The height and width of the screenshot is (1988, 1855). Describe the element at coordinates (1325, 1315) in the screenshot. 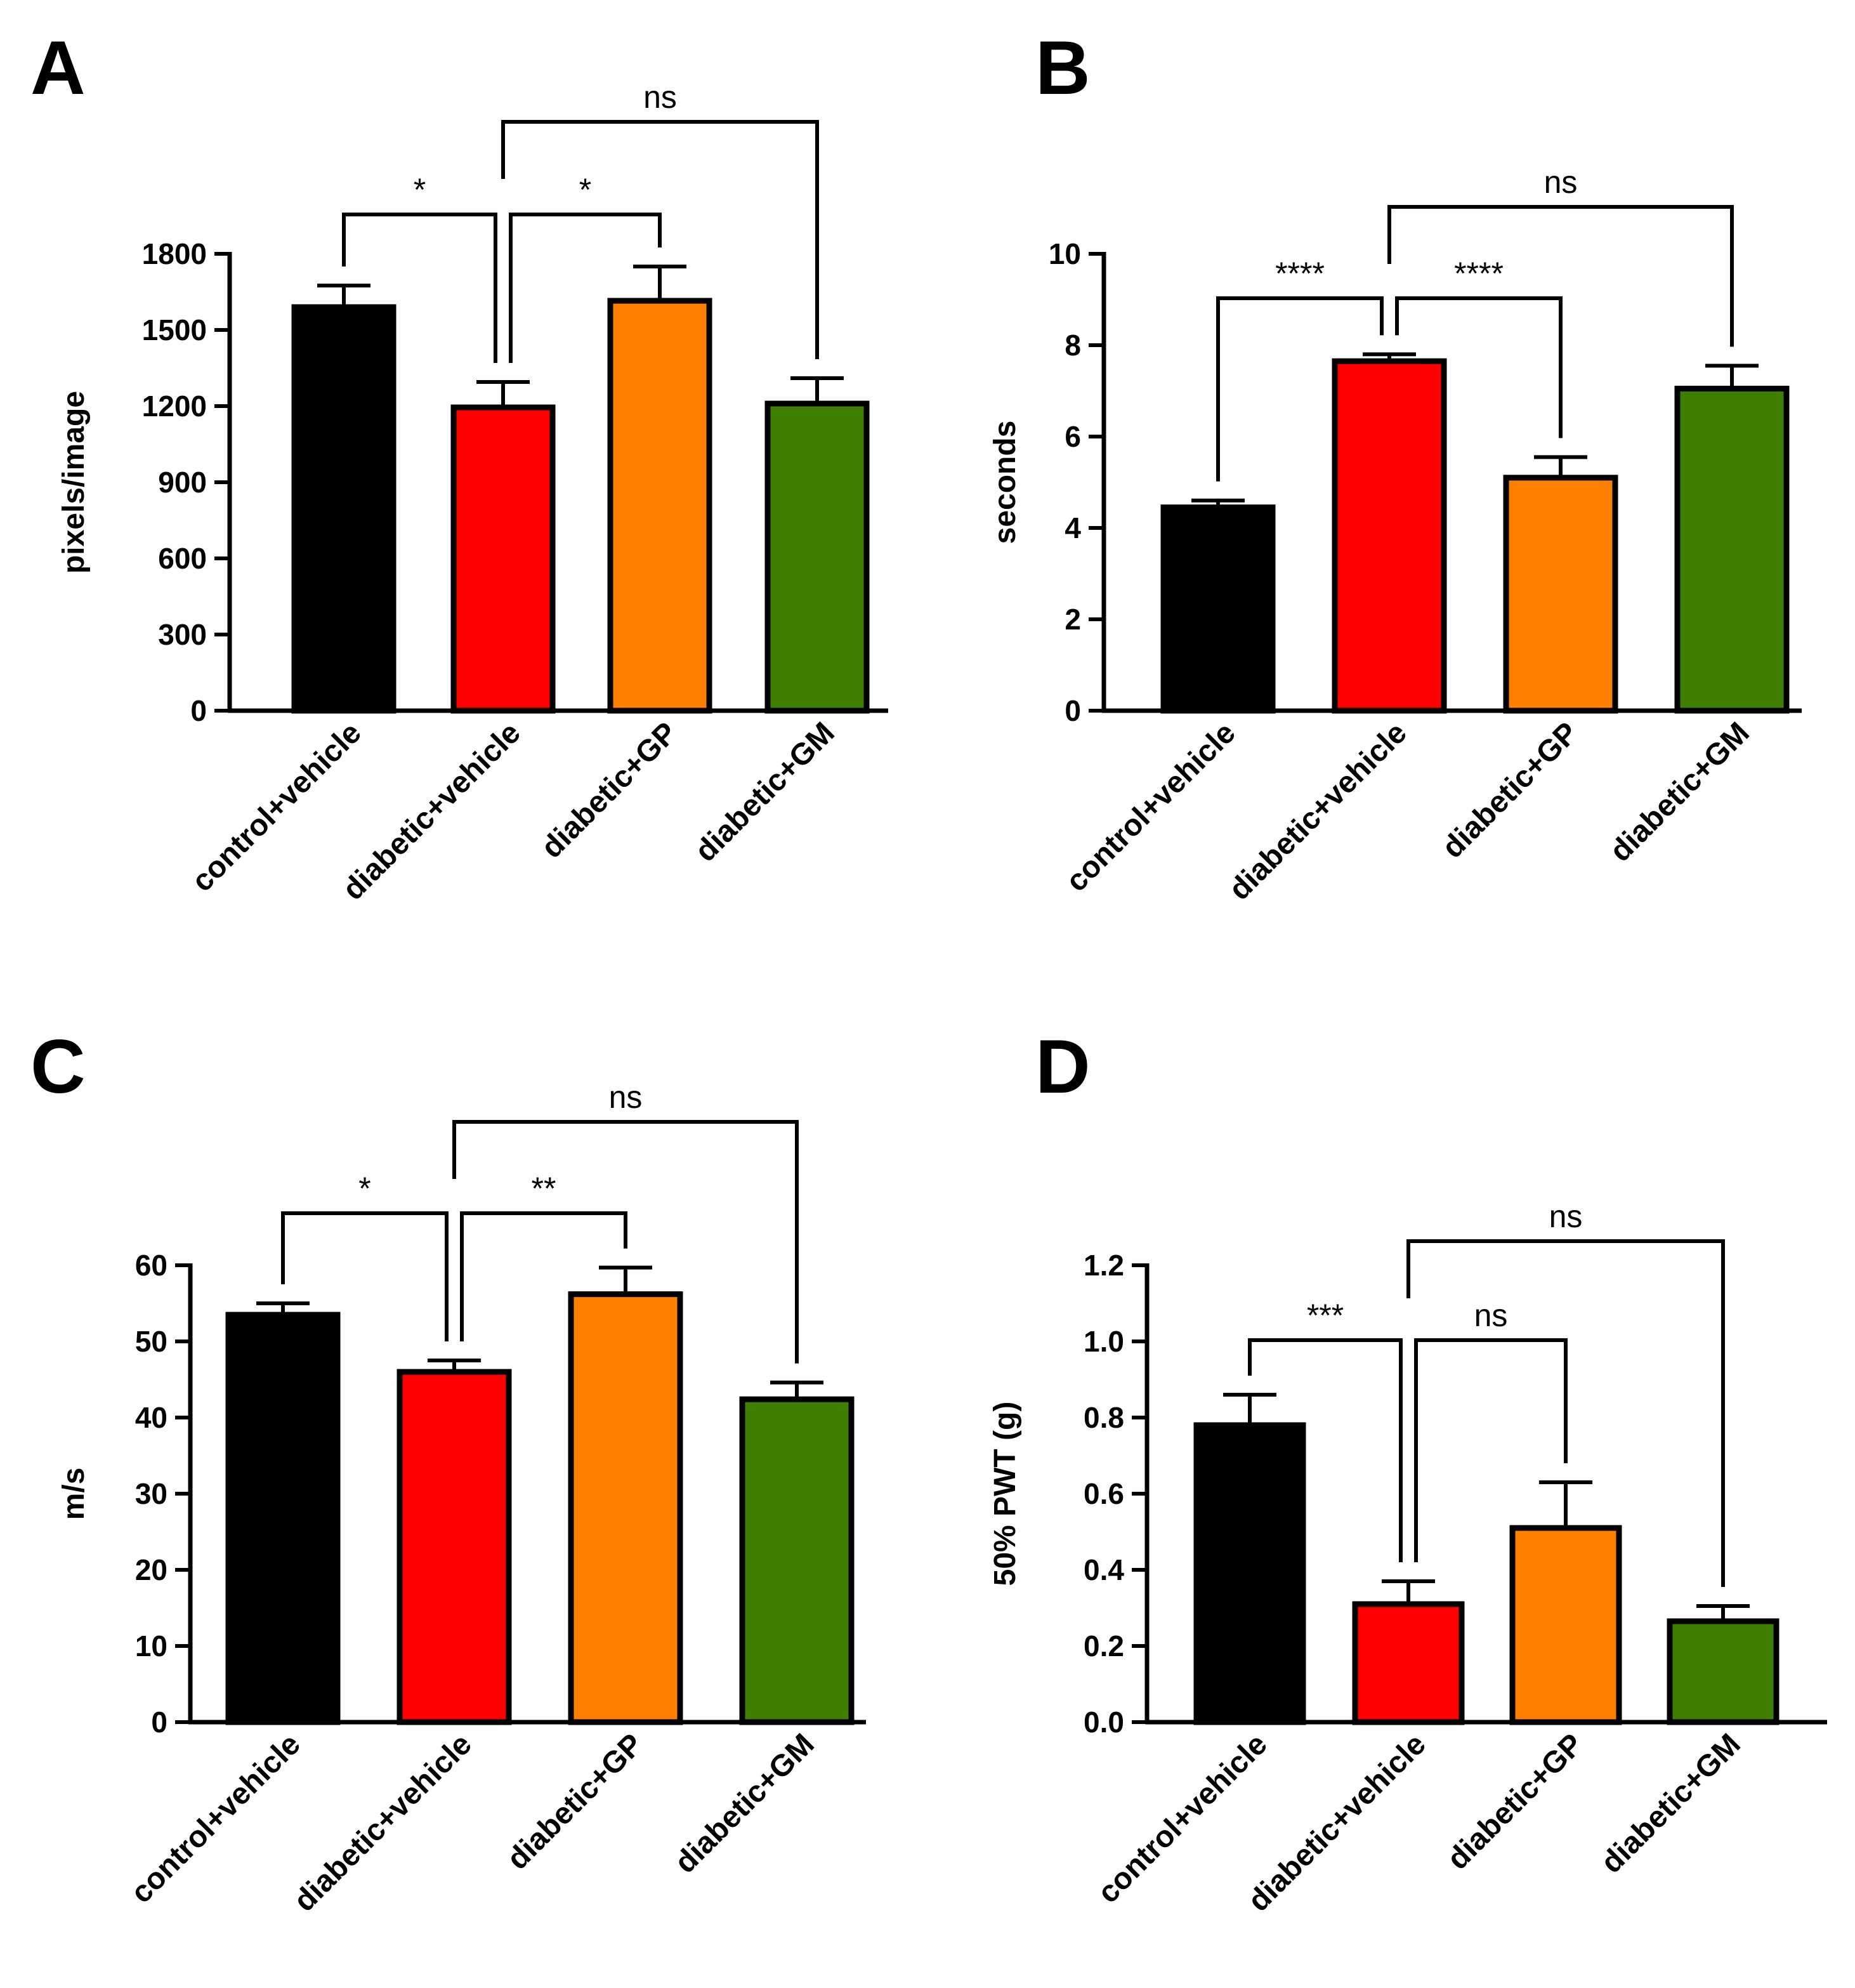

I see `significance-label: ***` at that location.